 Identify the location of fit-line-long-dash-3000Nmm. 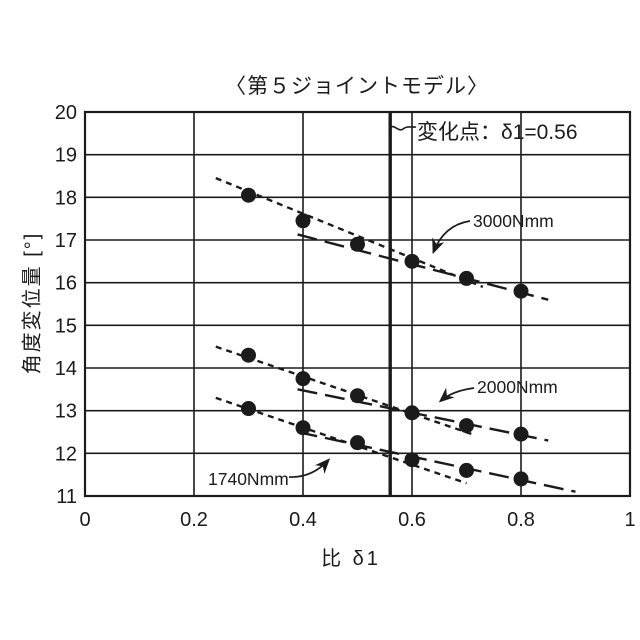
(423, 267).